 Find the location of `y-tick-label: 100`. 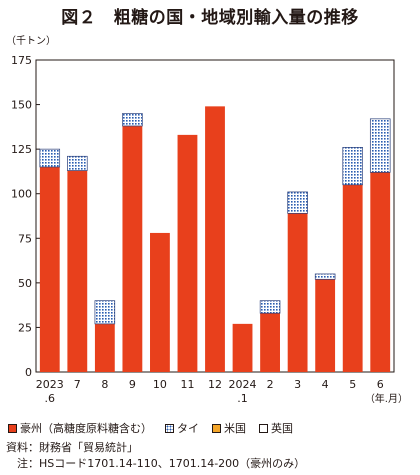

y-tick-label: 100 is located at coordinates (21, 194).